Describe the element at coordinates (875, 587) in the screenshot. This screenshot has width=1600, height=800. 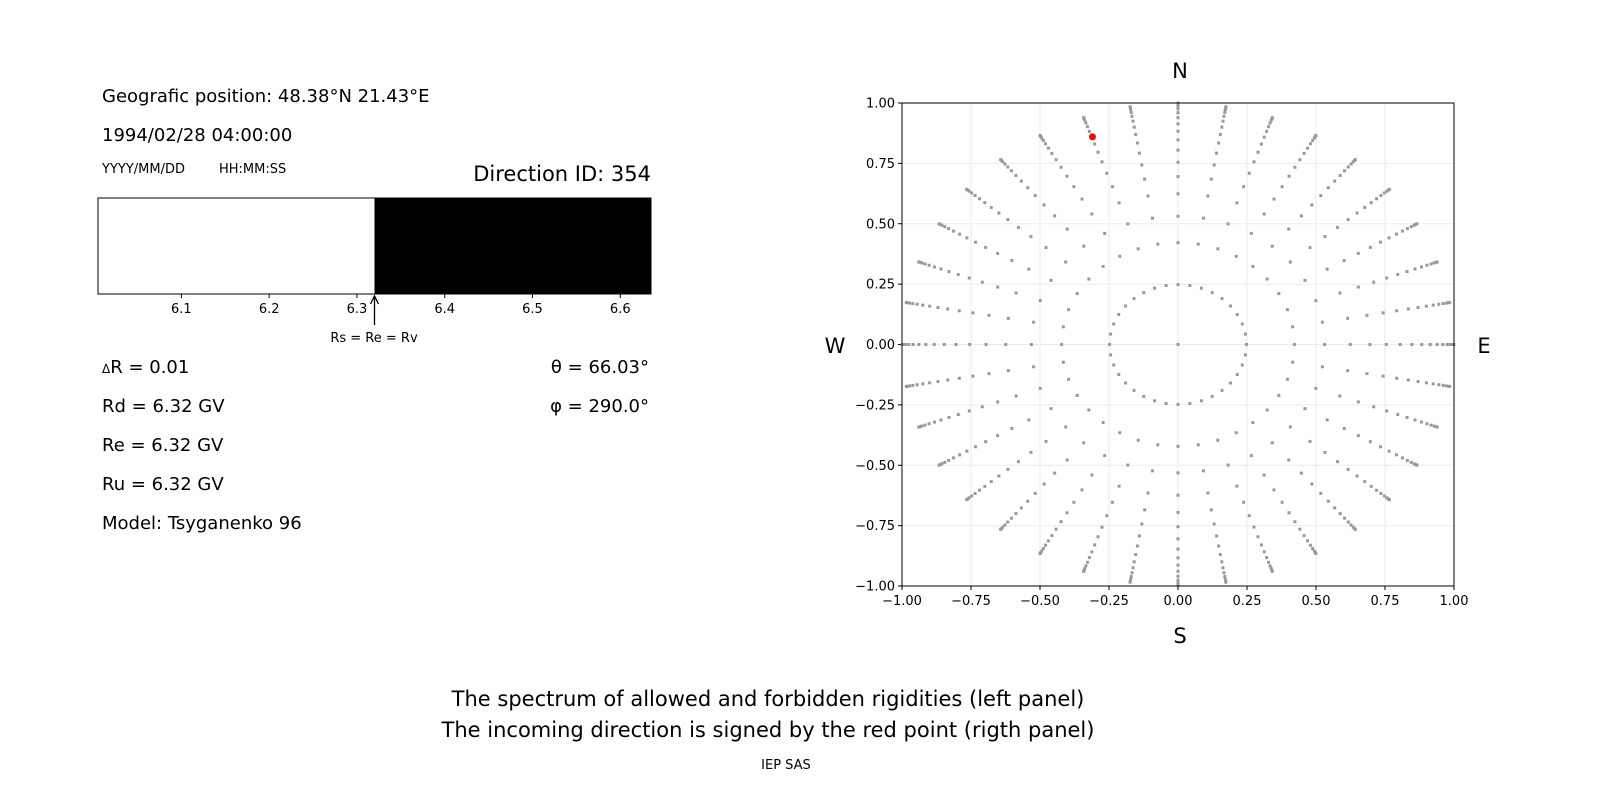
I see `y-tick-label: −1.00` at that location.